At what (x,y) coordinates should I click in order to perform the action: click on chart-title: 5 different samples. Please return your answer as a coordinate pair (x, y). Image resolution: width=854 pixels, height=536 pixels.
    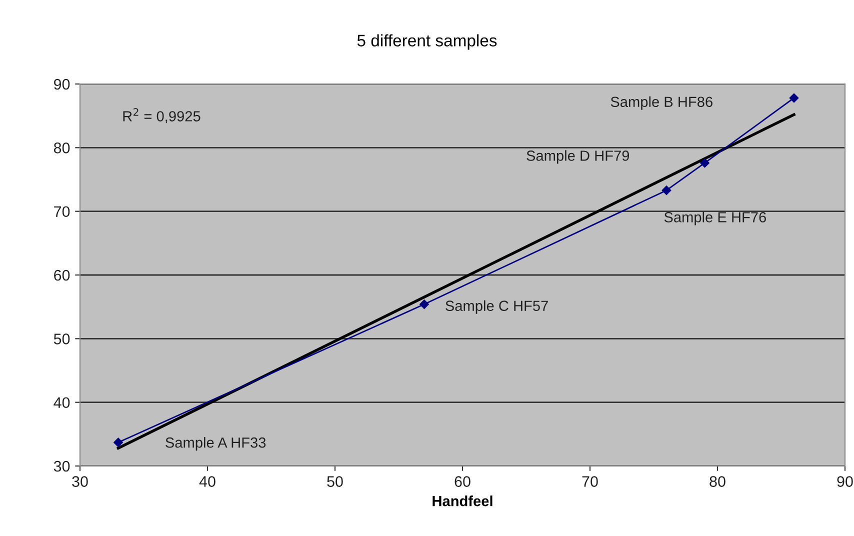
    Looking at the image, I should click on (427, 42).